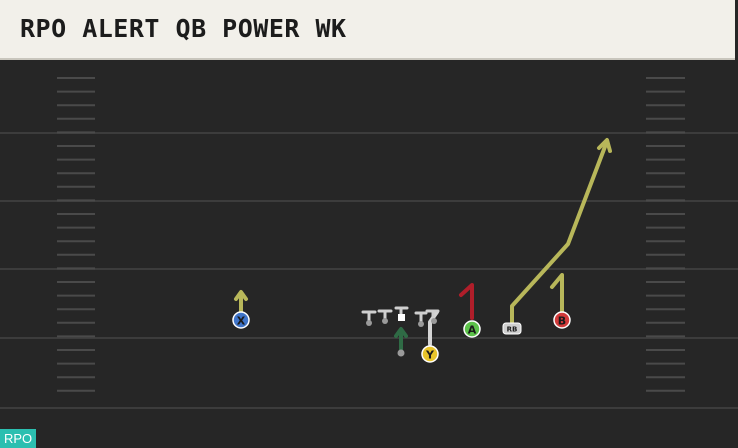  What do you see at coordinates (604, 145) in the screenshot?
I see `rb-route-arrowhead` at bounding box center [604, 145].